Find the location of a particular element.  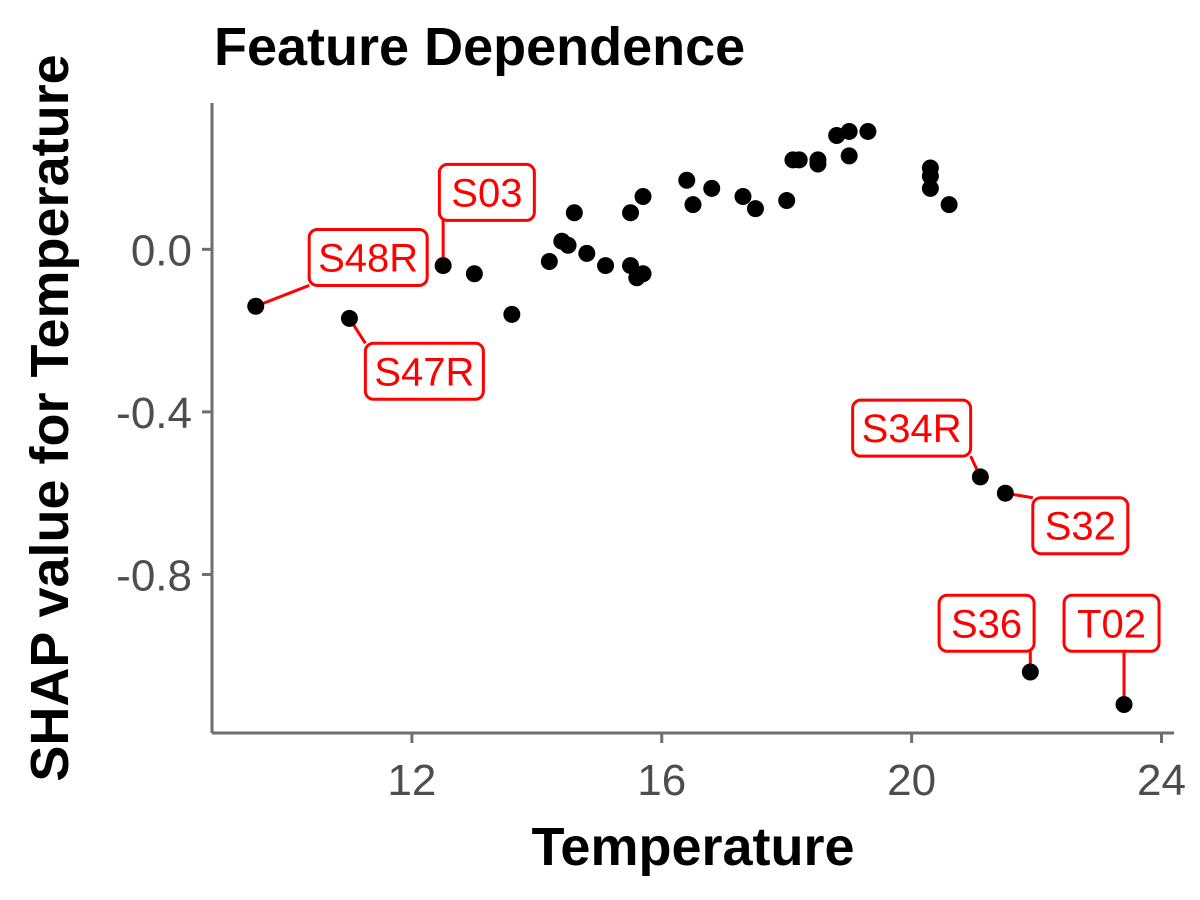

y-tick-label: -0.8 is located at coordinates (154, 575).